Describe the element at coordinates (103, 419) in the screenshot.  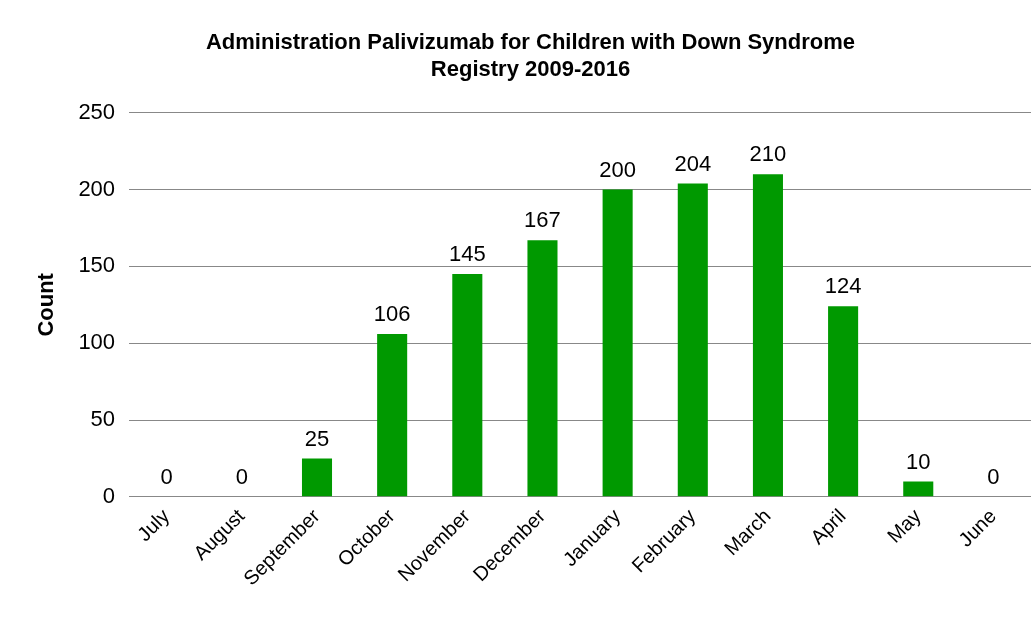
I see `y-tick-label: 50` at that location.